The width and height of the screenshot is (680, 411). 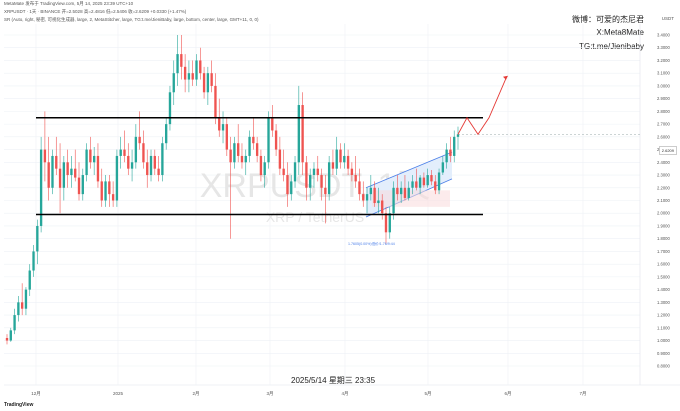 What do you see at coordinates (427, 394) in the screenshot?
I see `x-tick-label: 5月` at bounding box center [427, 394].